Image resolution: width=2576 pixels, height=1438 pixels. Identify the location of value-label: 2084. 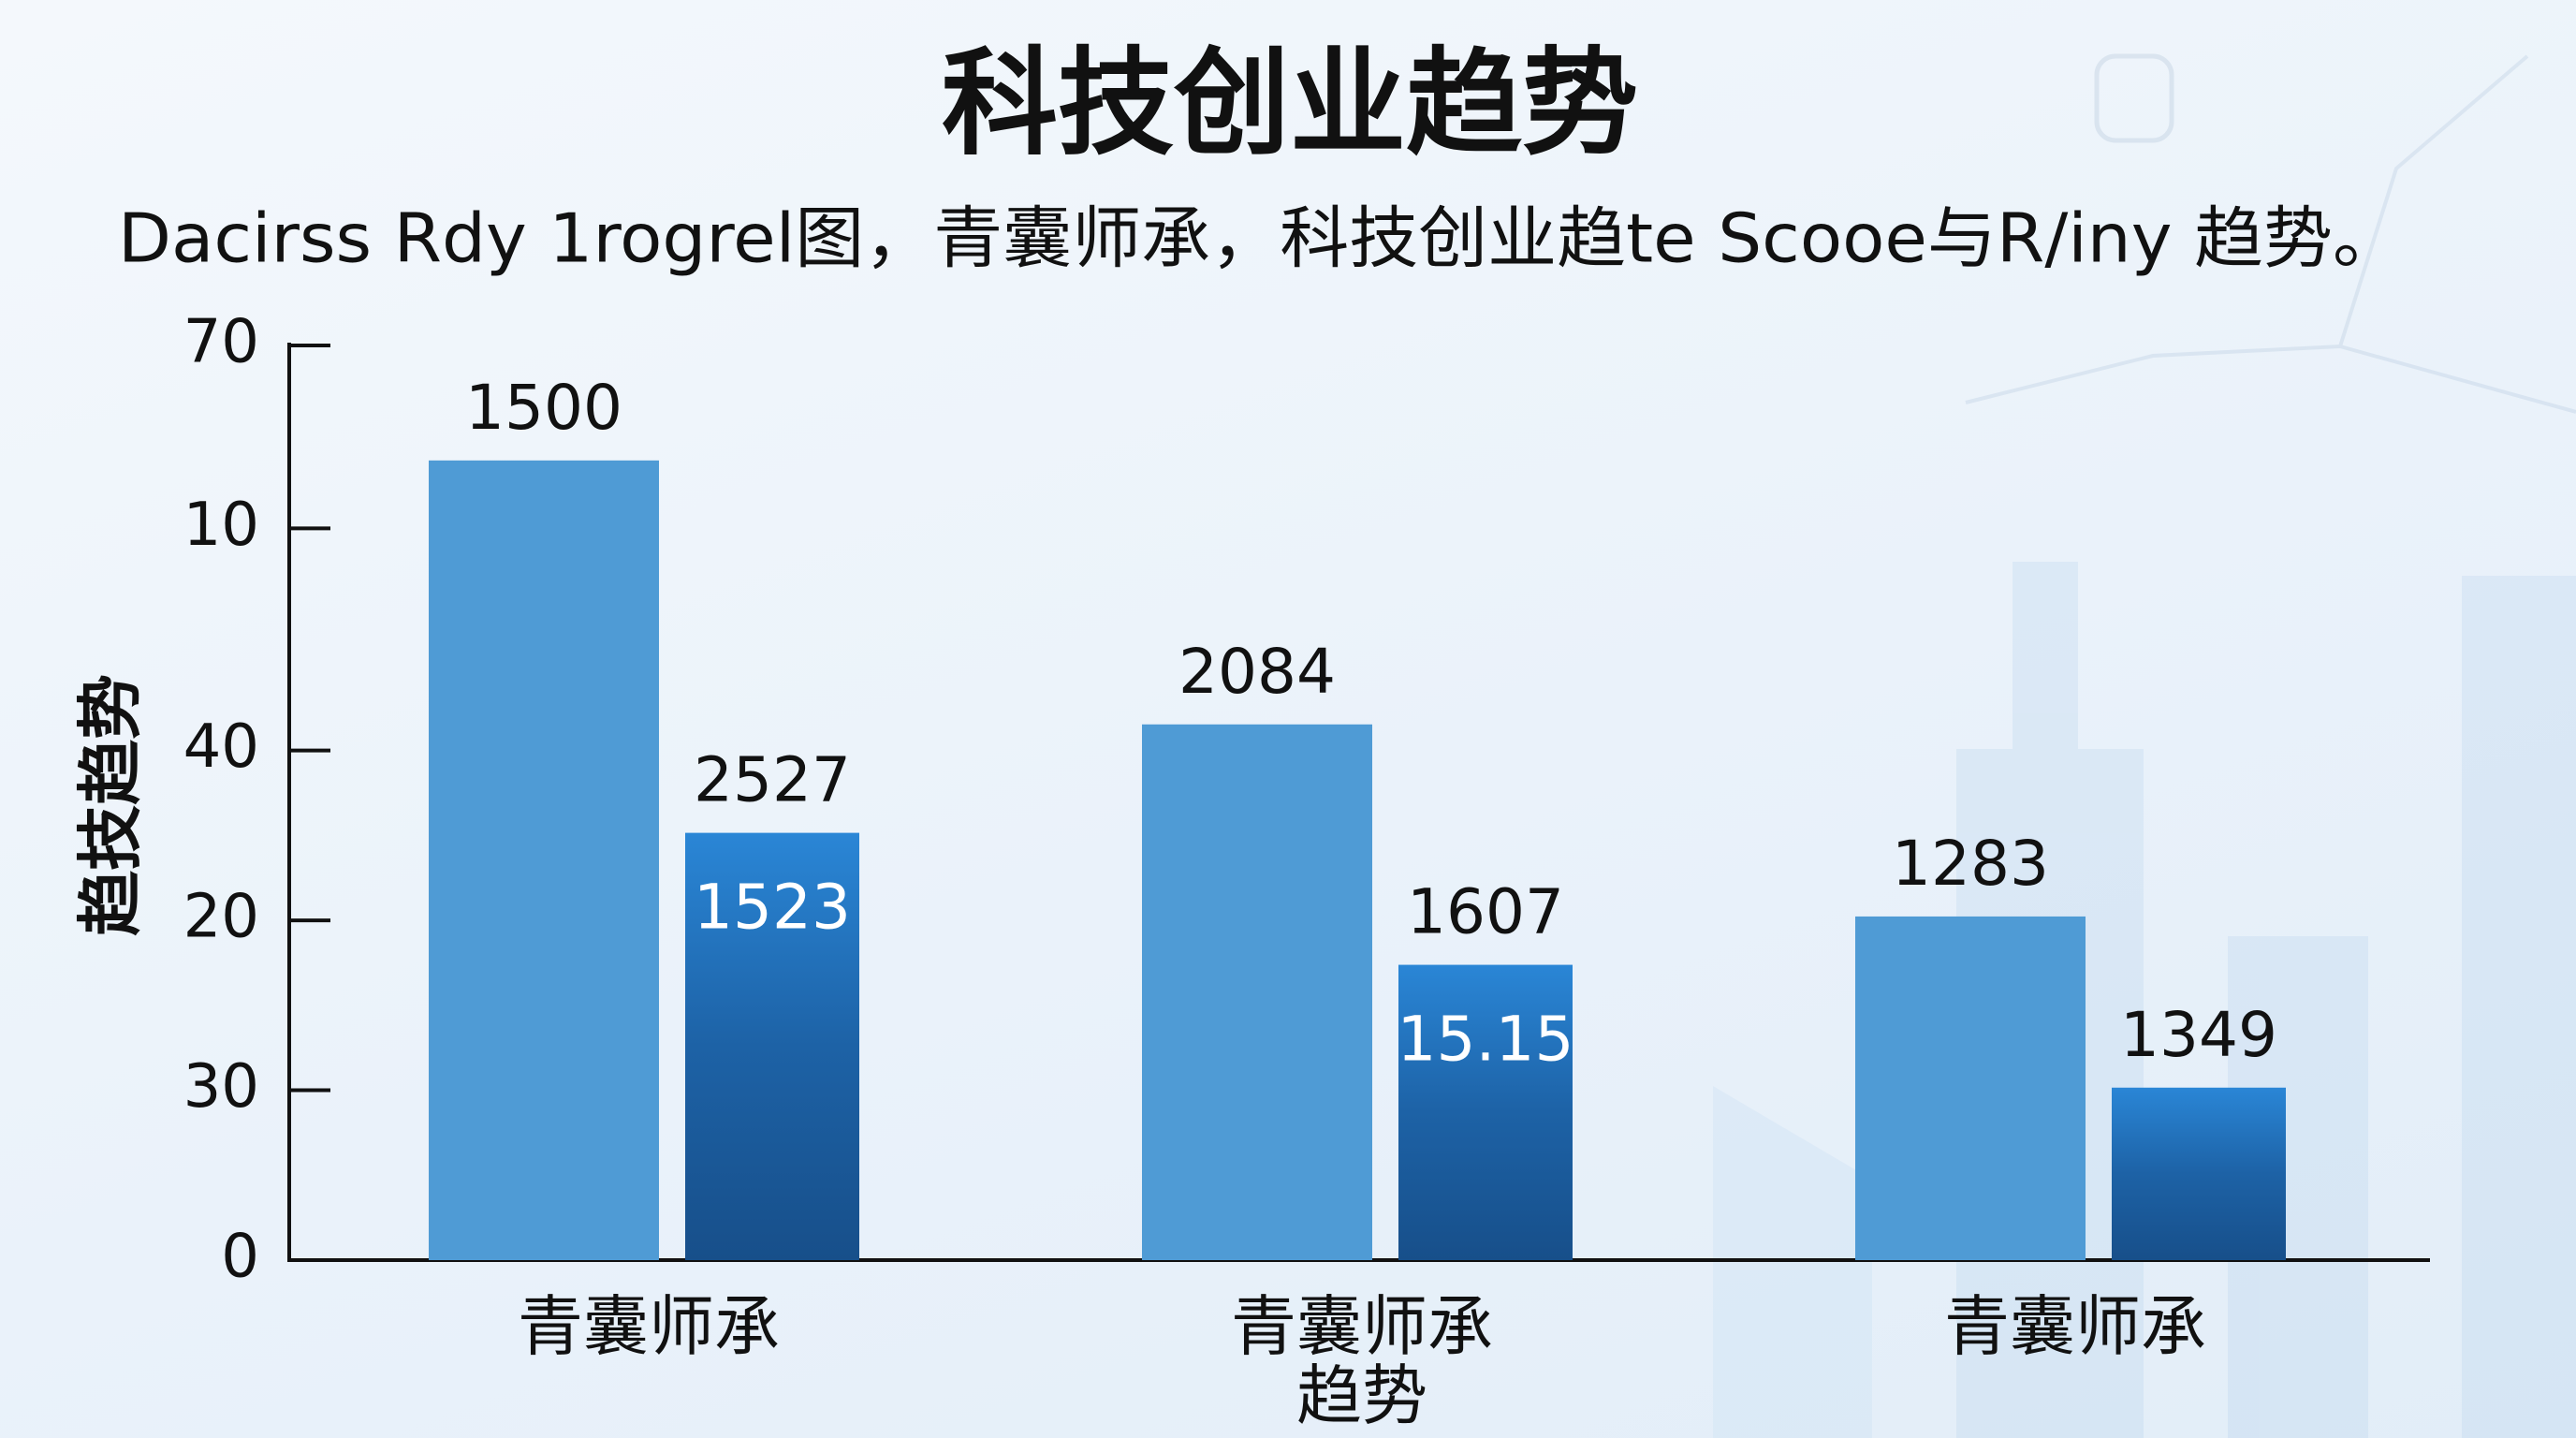
(1257, 672).